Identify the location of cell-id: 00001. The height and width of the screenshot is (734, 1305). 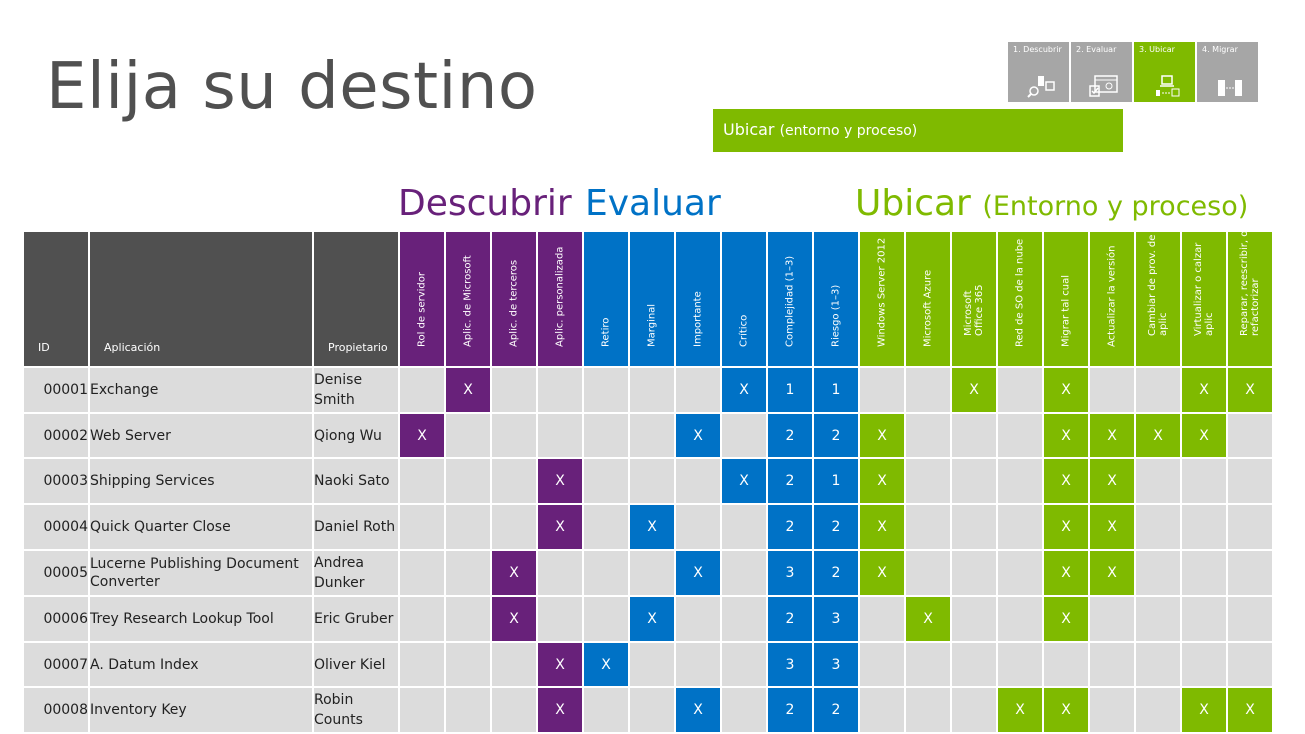
(56, 391).